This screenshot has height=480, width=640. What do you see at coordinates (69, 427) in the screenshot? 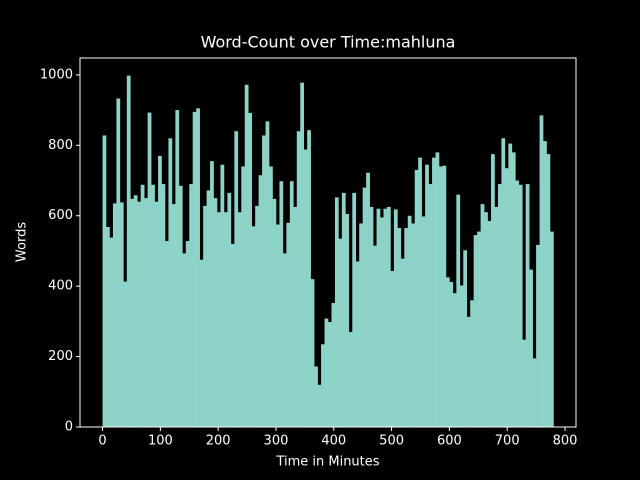
I see `y-tick-label: 0` at bounding box center [69, 427].